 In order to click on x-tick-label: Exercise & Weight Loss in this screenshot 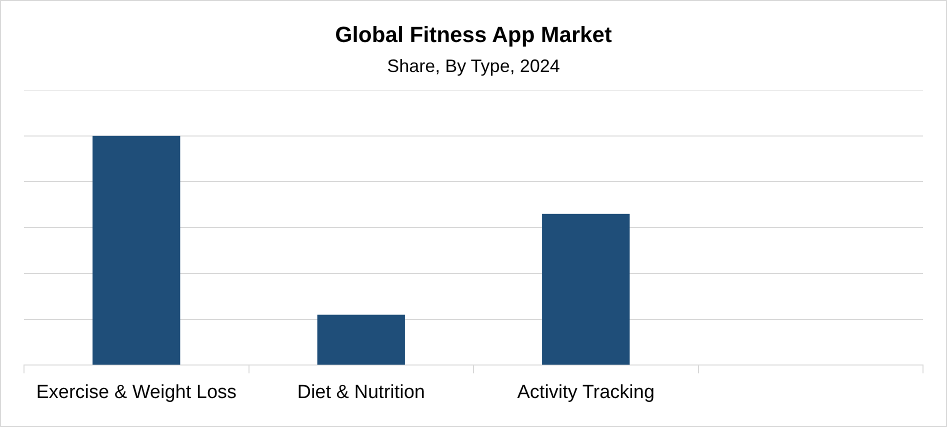, I will do `click(136, 392)`.